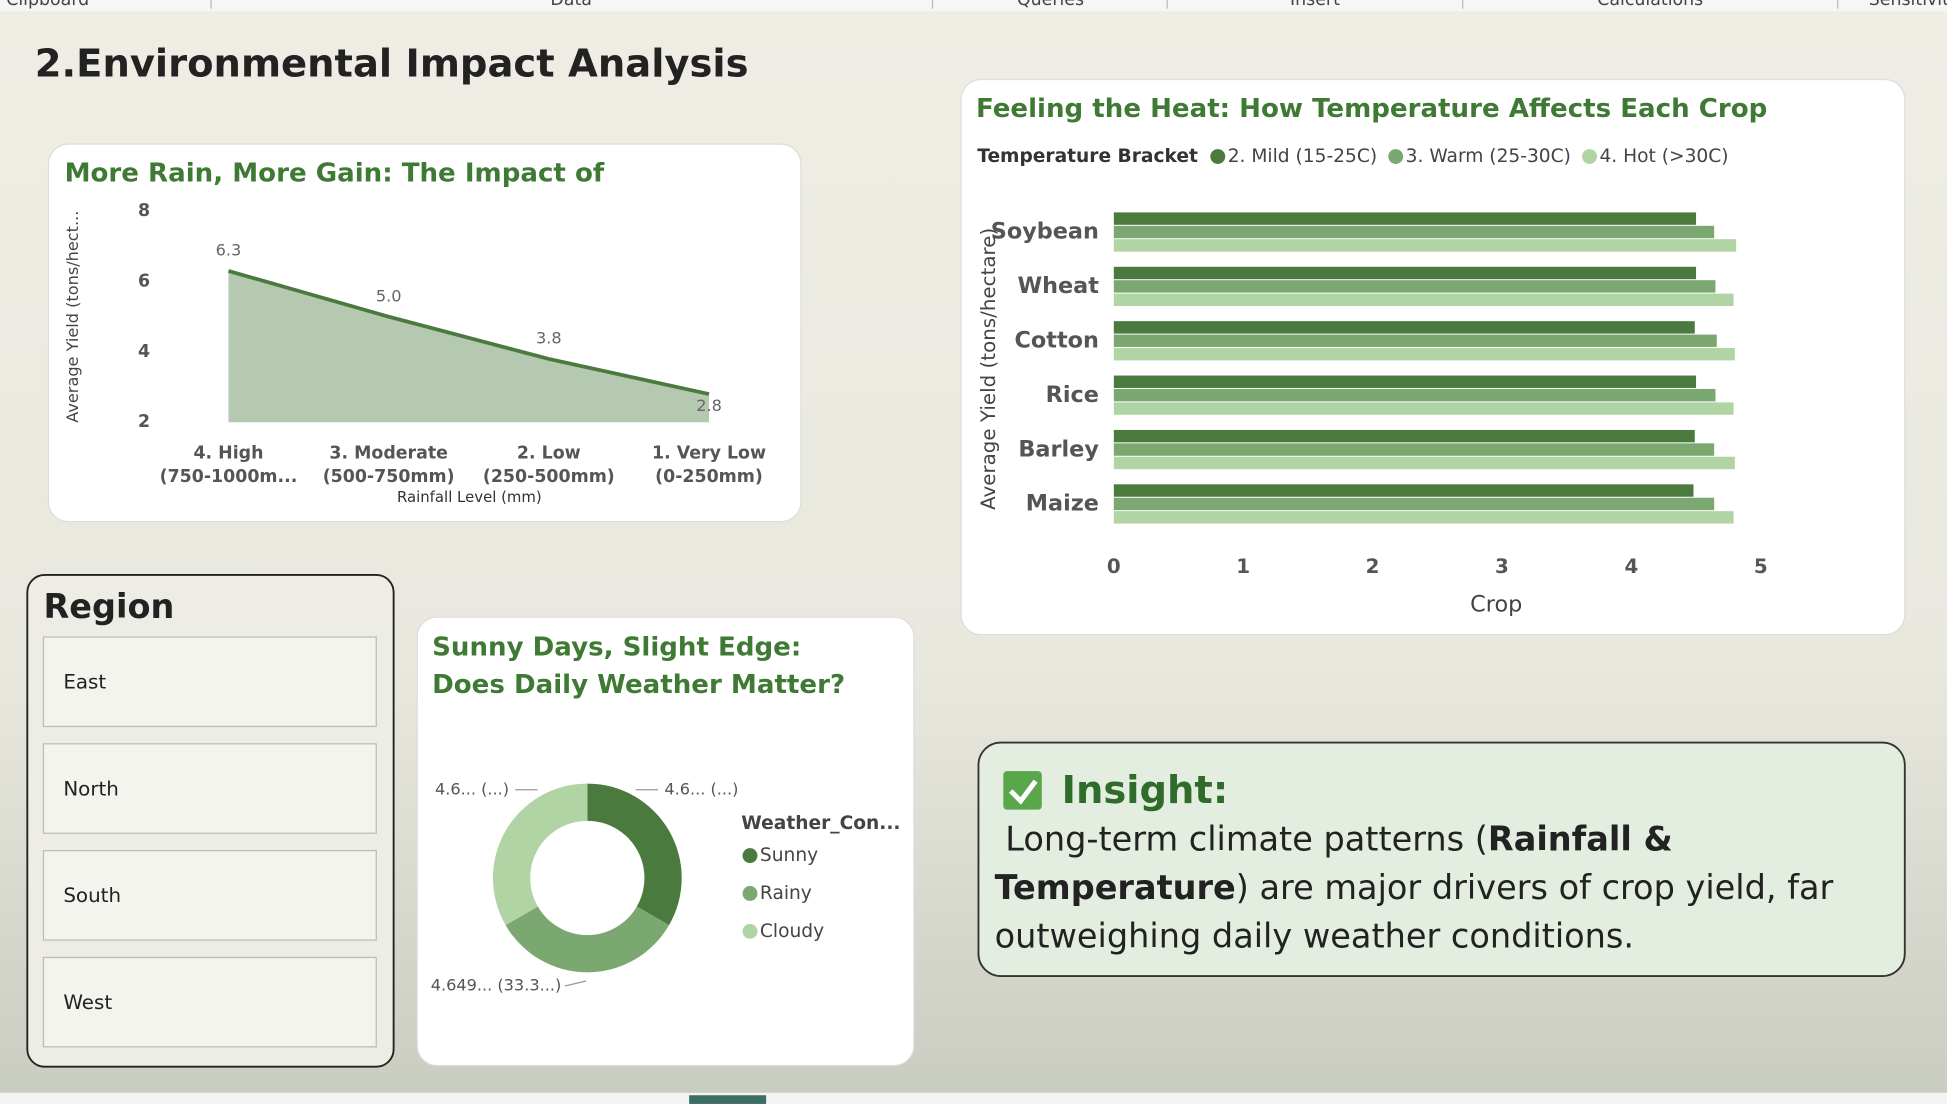  What do you see at coordinates (549, 465) in the screenshot?
I see `x-tick-label: 2. Low (250-500mm)` at bounding box center [549, 465].